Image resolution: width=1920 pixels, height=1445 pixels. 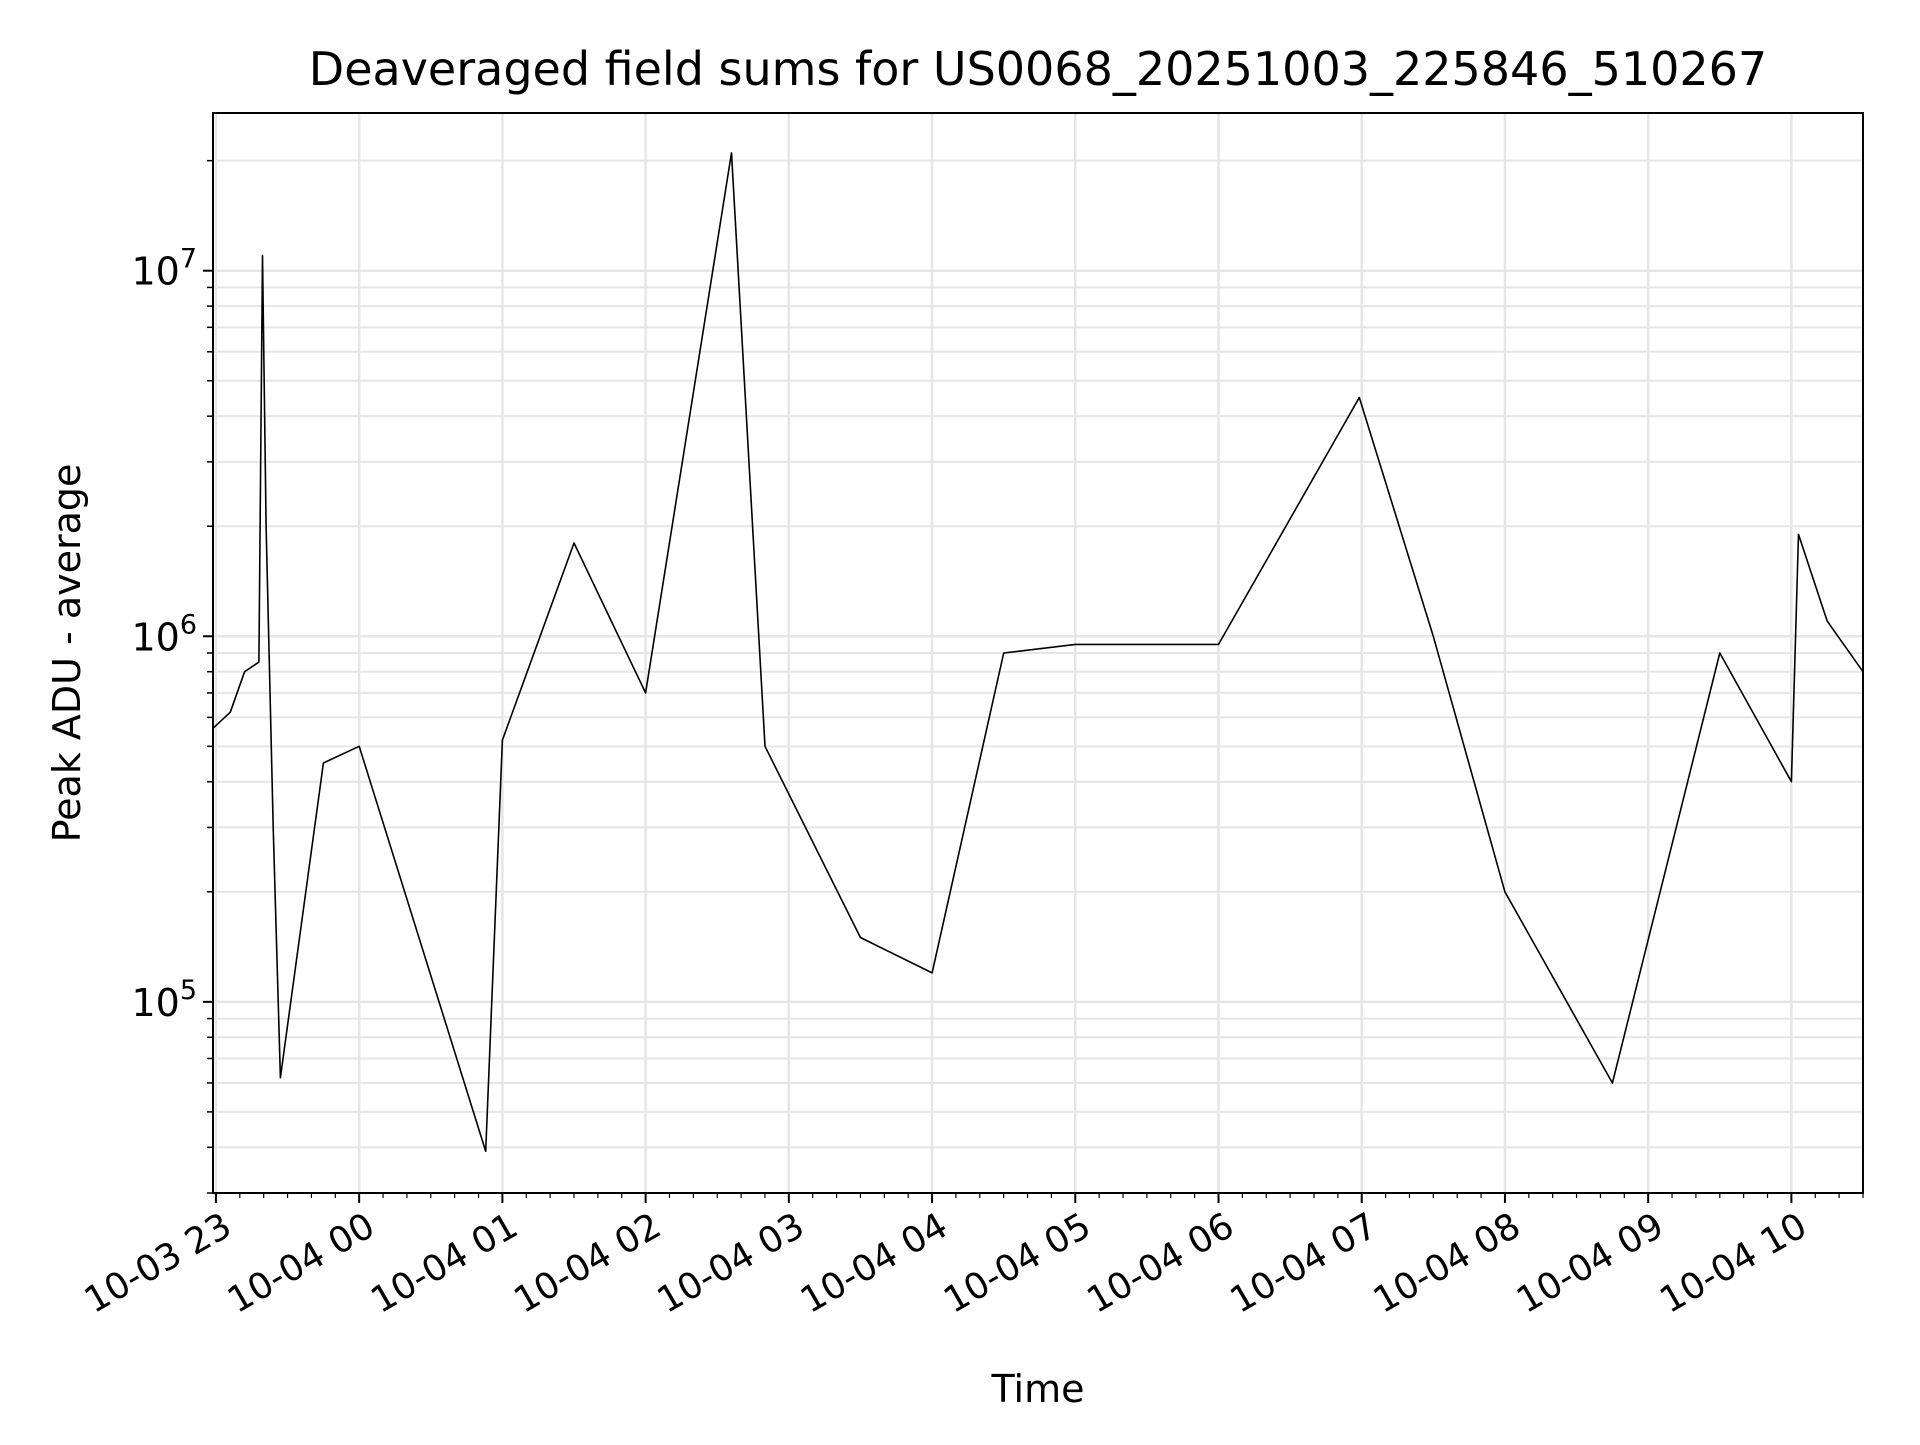 I want to click on x-tick-label: 10-04 10, so click(x=1733, y=1263).